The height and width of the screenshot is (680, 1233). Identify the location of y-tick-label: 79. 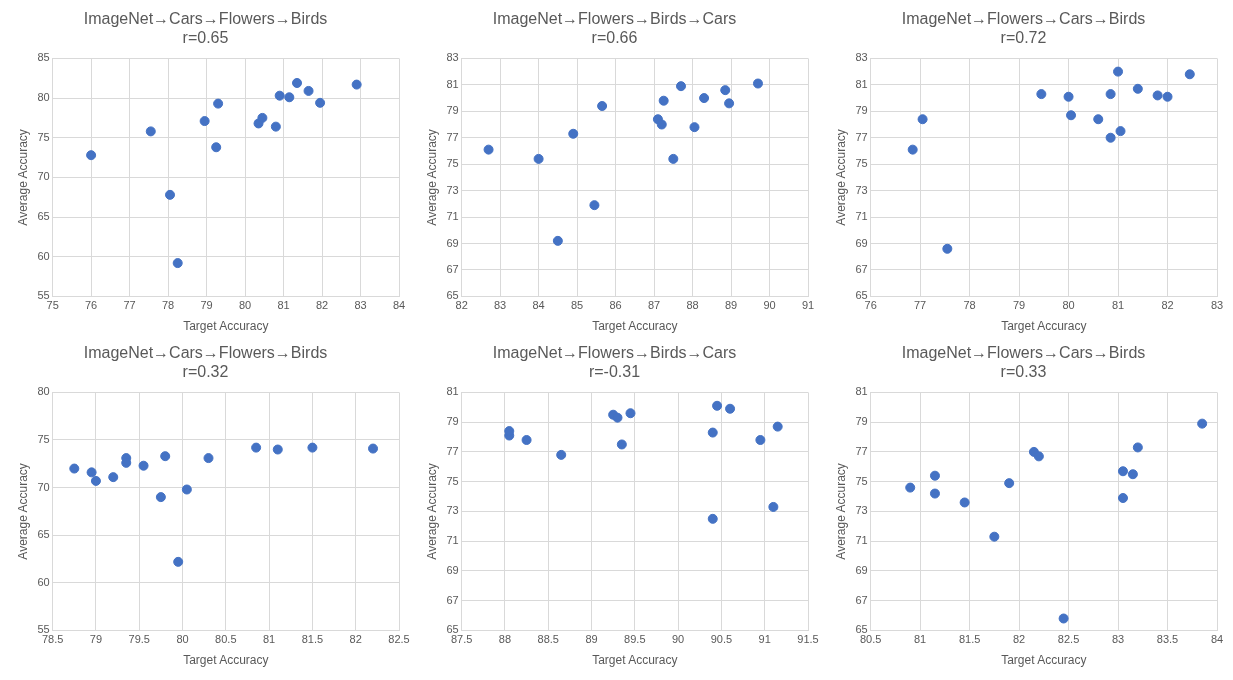
(861, 421).